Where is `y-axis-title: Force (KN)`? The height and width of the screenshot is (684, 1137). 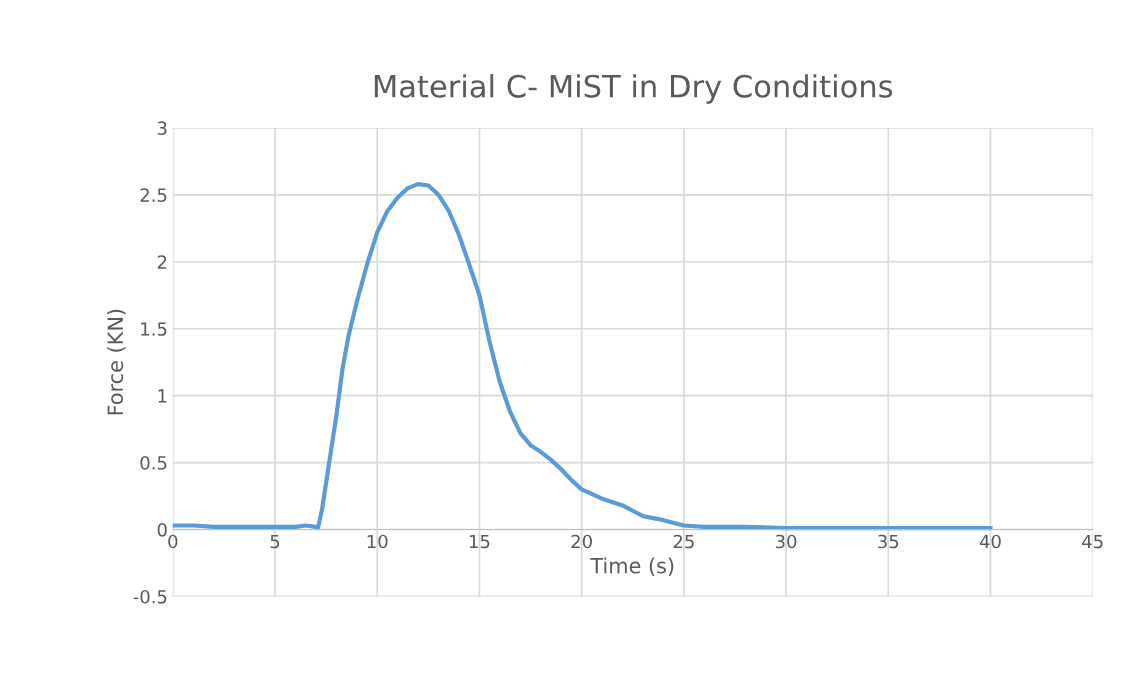
y-axis-title: Force (KN) is located at coordinates (116, 362).